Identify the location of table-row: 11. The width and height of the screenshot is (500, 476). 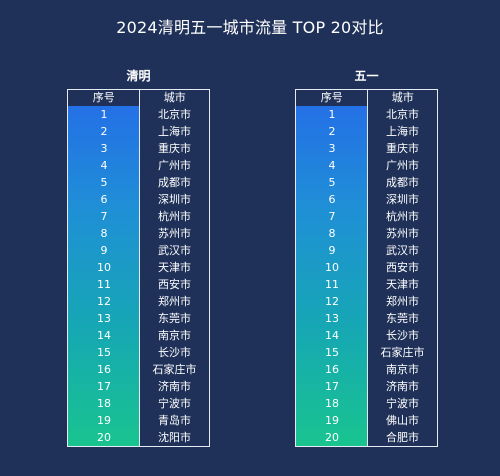
(332, 284).